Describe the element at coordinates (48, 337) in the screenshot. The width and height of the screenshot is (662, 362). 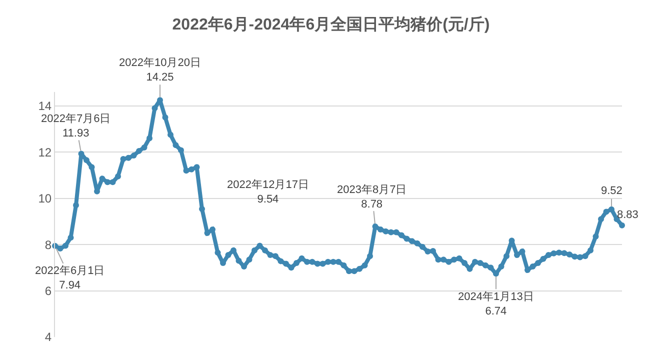
I see `y-tick-label: 4` at that location.